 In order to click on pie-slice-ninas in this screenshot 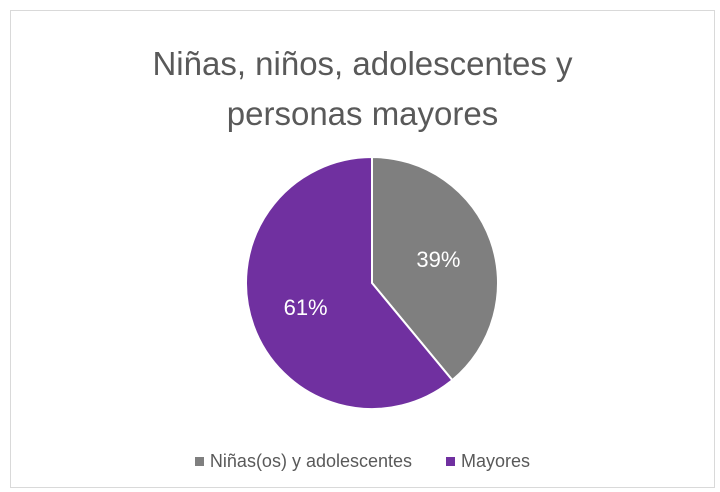, I will do `click(435, 268)`.